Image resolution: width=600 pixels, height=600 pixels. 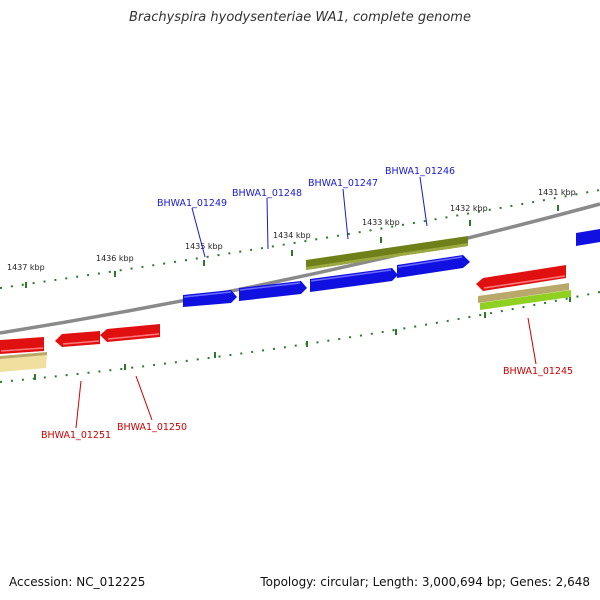 What do you see at coordinates (525, 300) in the screenshot?
I see `lime-feature-band` at bounding box center [525, 300].